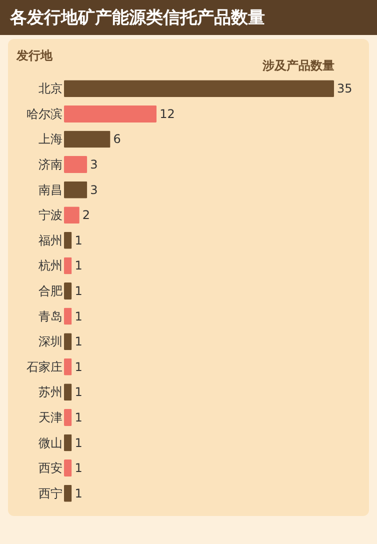  I want to click on y-tick-label: 南昌, so click(50, 189).